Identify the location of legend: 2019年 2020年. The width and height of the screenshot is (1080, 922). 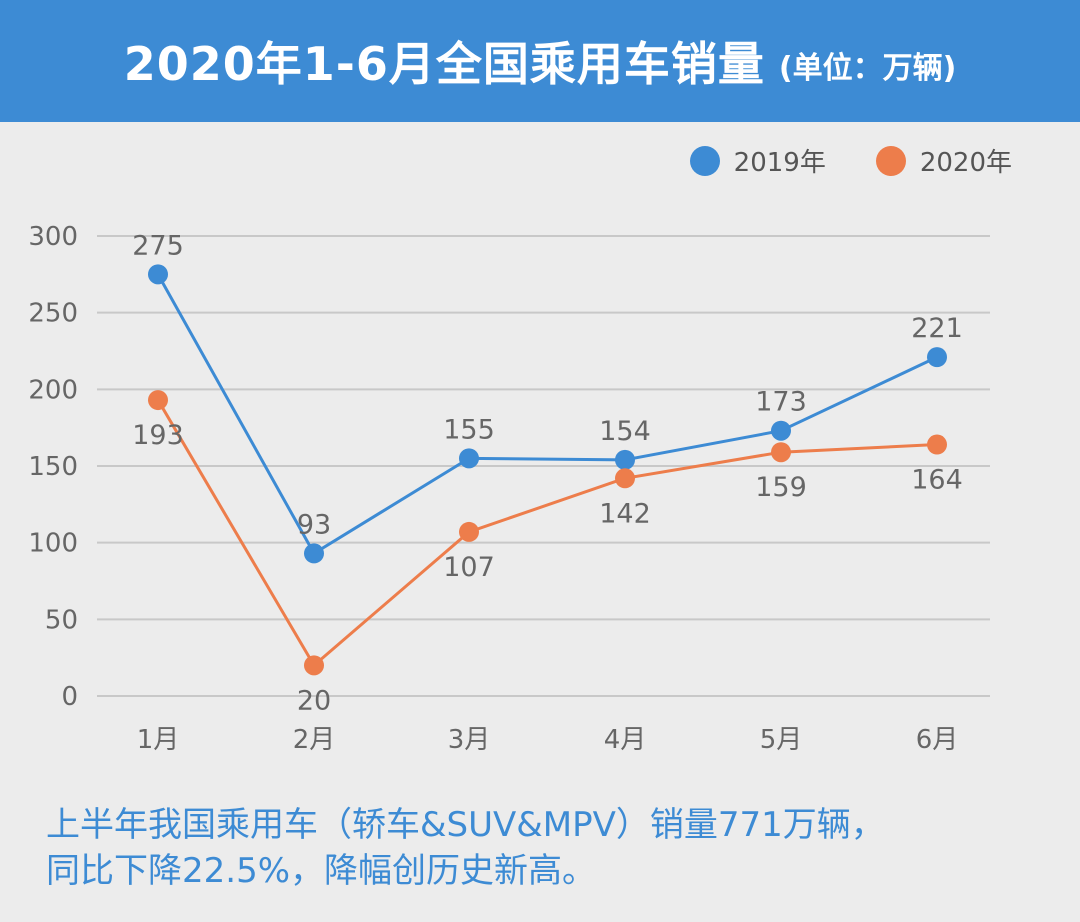
(850, 160).